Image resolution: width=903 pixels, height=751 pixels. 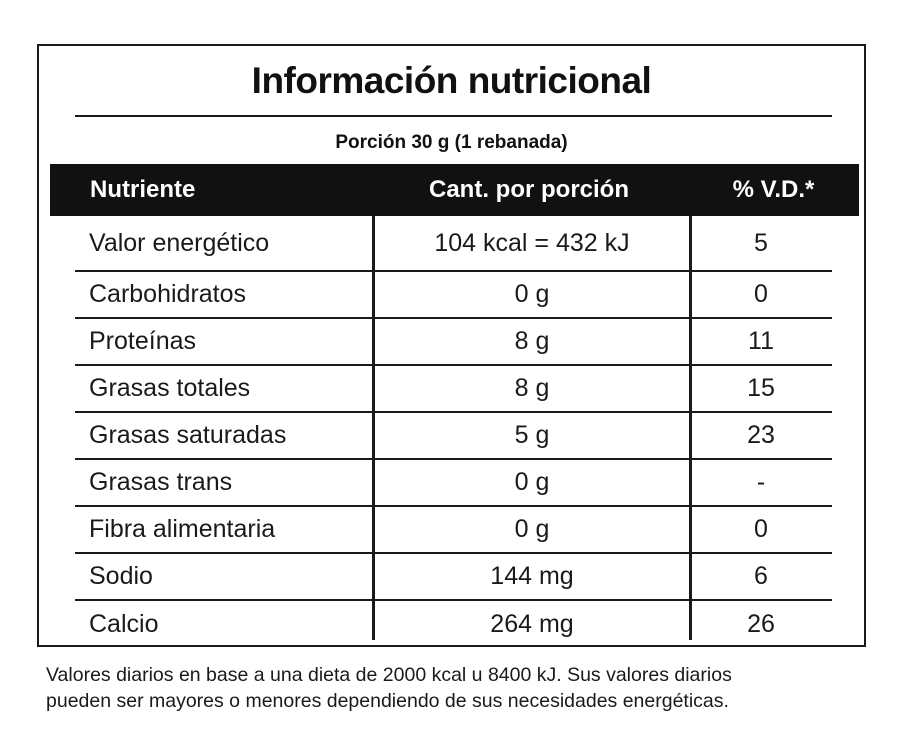 I want to click on nutrient-daily-value: 11, so click(x=761, y=341).